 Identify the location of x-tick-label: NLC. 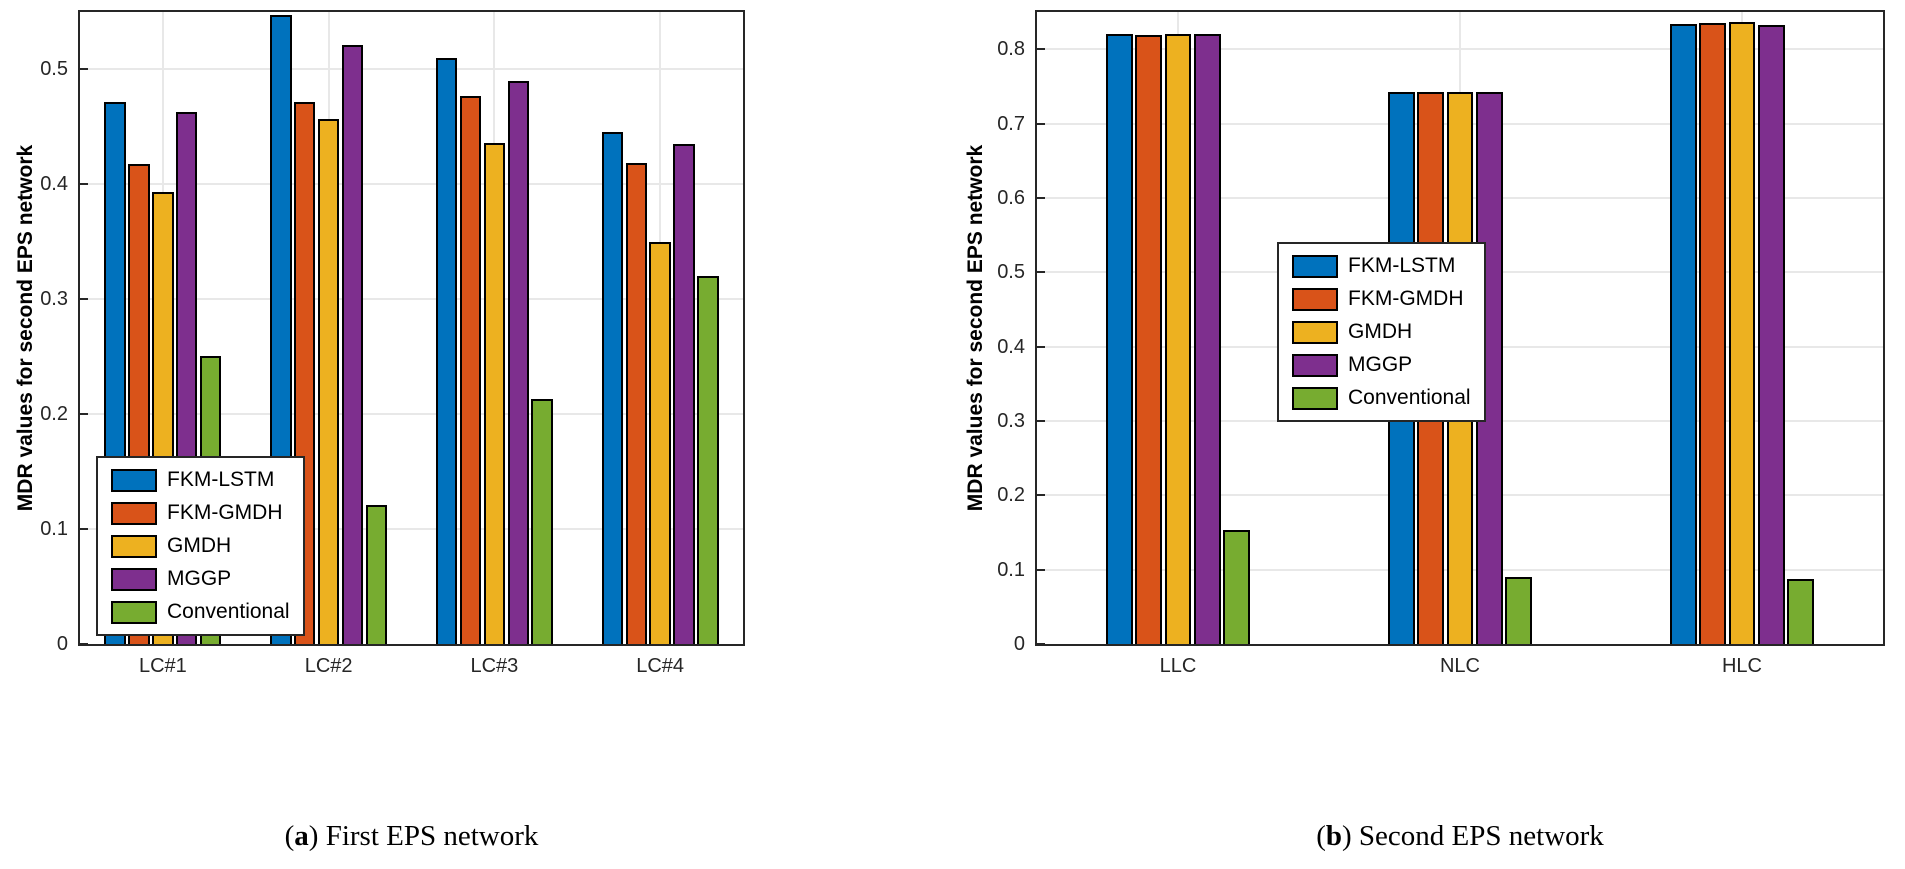
(1460, 666).